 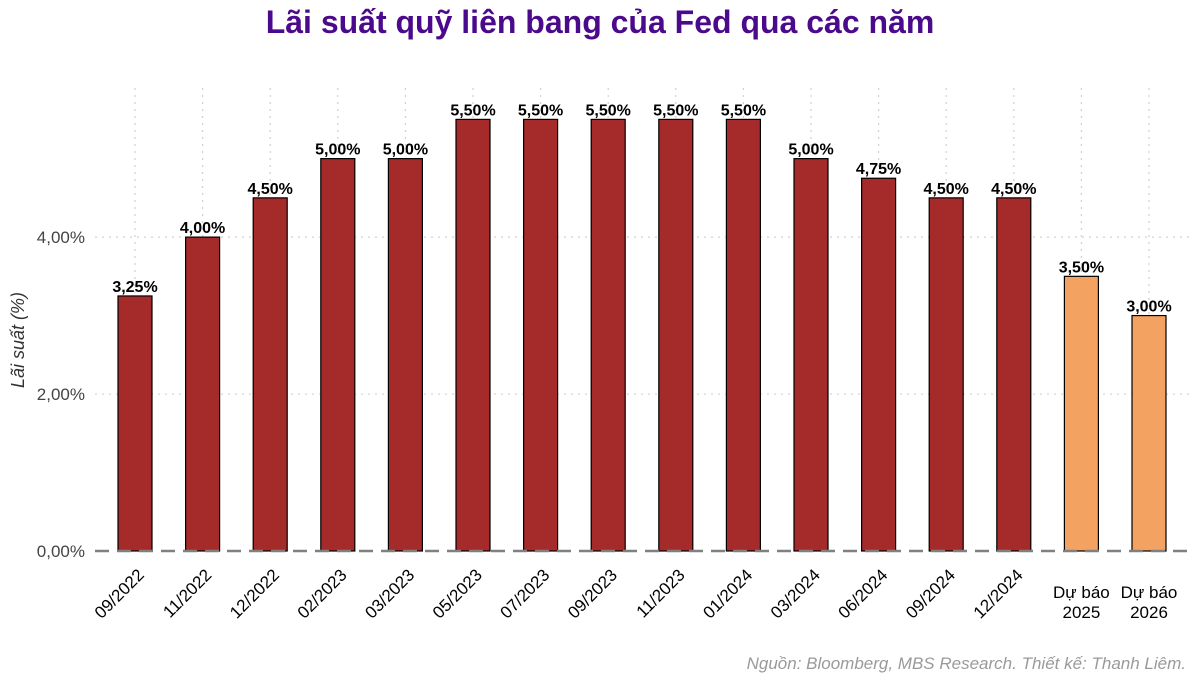 What do you see at coordinates (1081, 267) in the screenshot?
I see `data-label: 3,50%` at bounding box center [1081, 267].